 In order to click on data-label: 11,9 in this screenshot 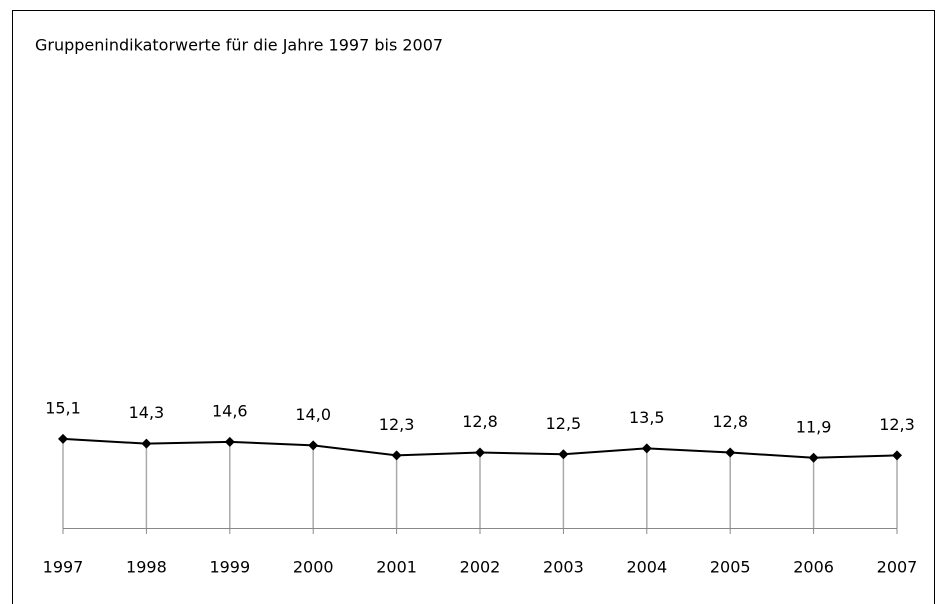, I will do `click(814, 426)`.